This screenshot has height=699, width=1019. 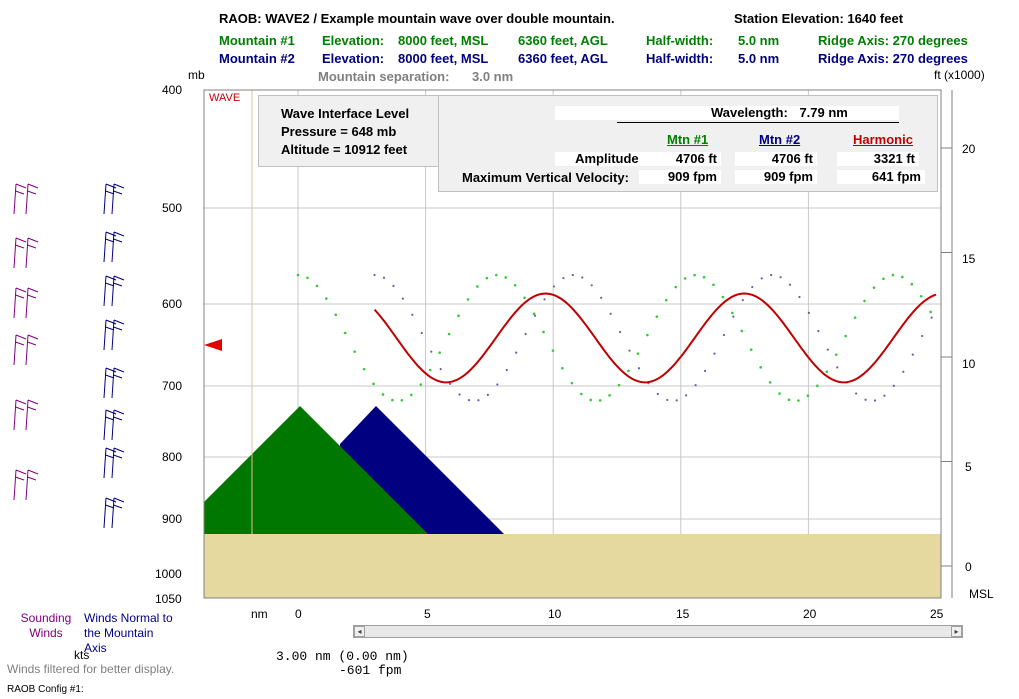 I want to click on separation-value: 3.0 nm, so click(x=493, y=76).